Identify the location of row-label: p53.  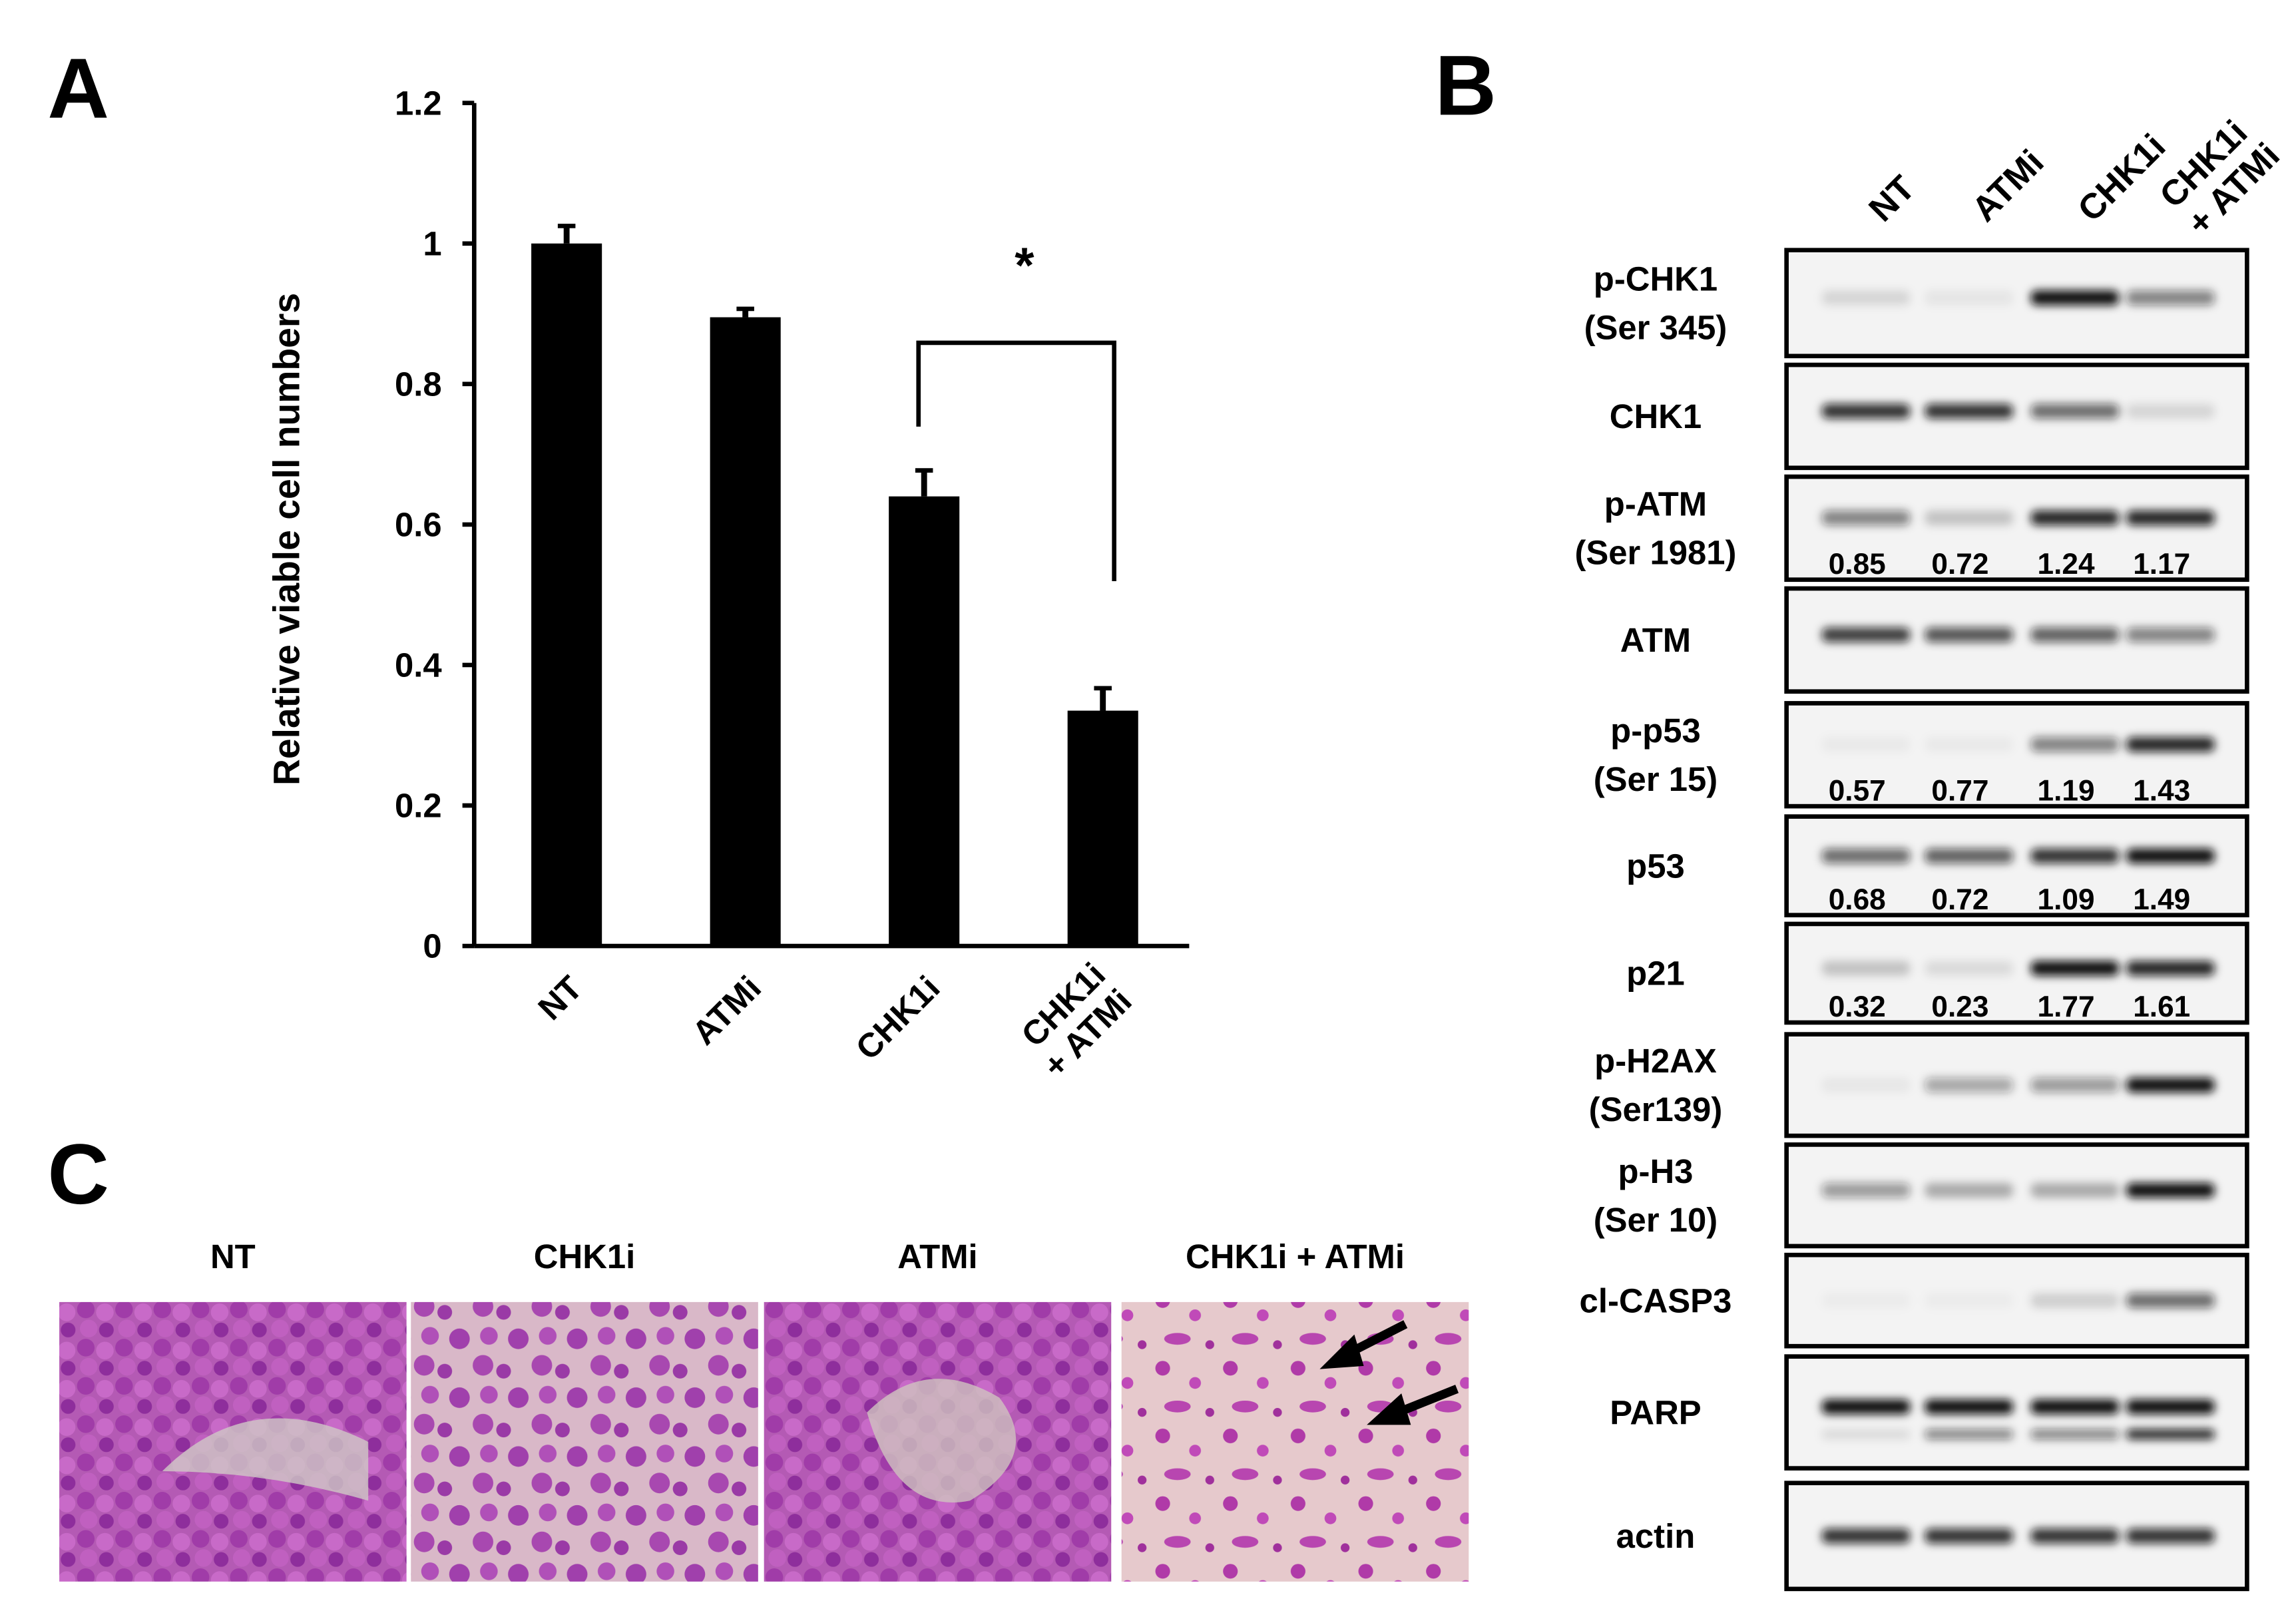
(1655, 866).